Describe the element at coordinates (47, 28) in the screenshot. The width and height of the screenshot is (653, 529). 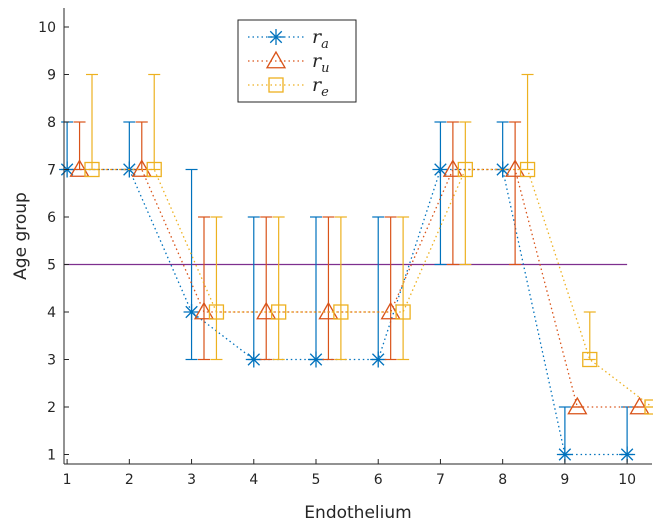
I see `y-tick-label: 10` at that location.